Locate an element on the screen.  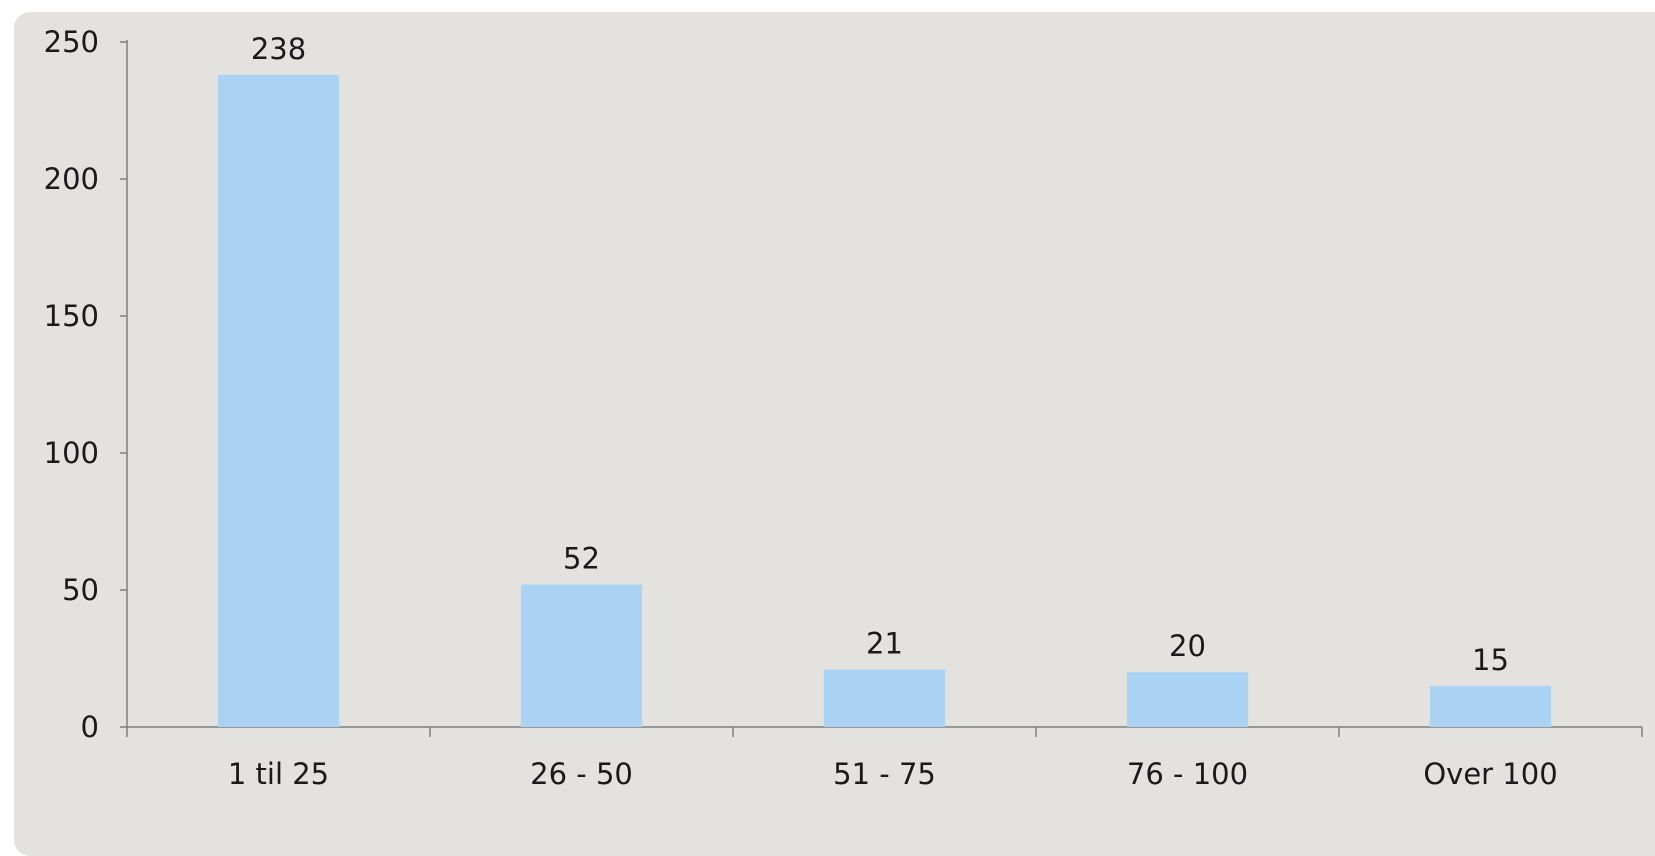
y-tick-label: 50 is located at coordinates (80, 590).